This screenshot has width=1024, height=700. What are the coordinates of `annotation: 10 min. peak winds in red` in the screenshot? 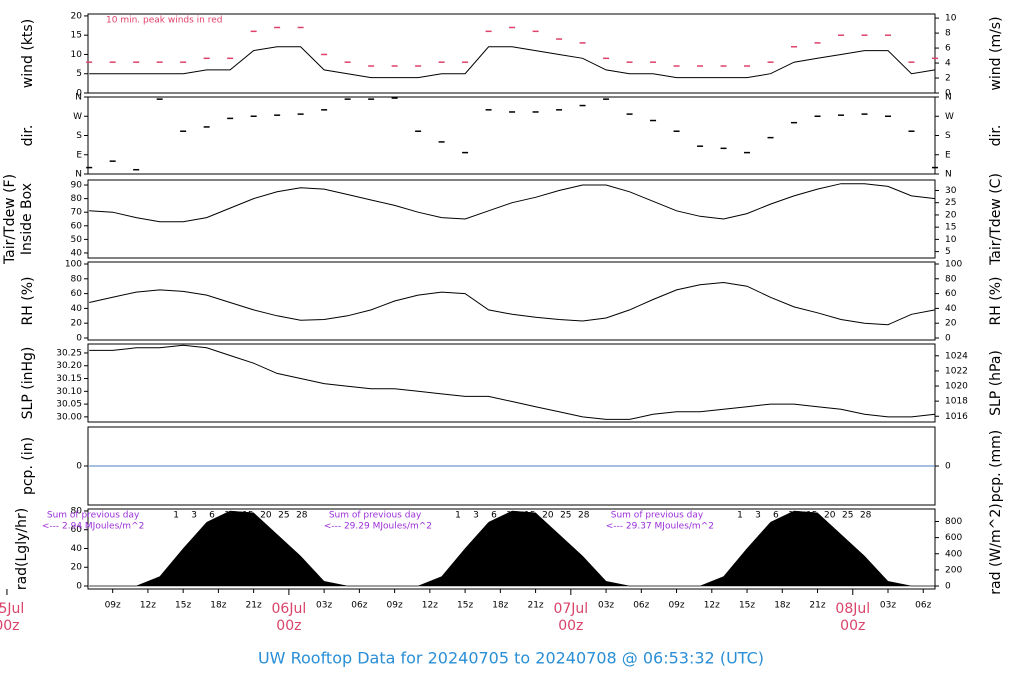 It's located at (164, 21).